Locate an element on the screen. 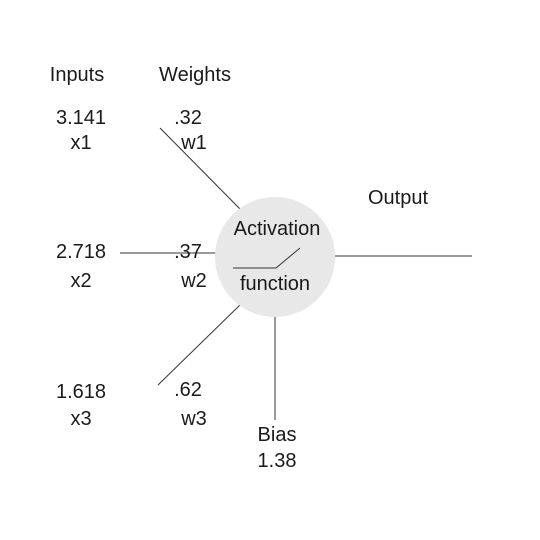 This screenshot has width=540, height=540. input3-name: x3 is located at coordinates (81, 419).